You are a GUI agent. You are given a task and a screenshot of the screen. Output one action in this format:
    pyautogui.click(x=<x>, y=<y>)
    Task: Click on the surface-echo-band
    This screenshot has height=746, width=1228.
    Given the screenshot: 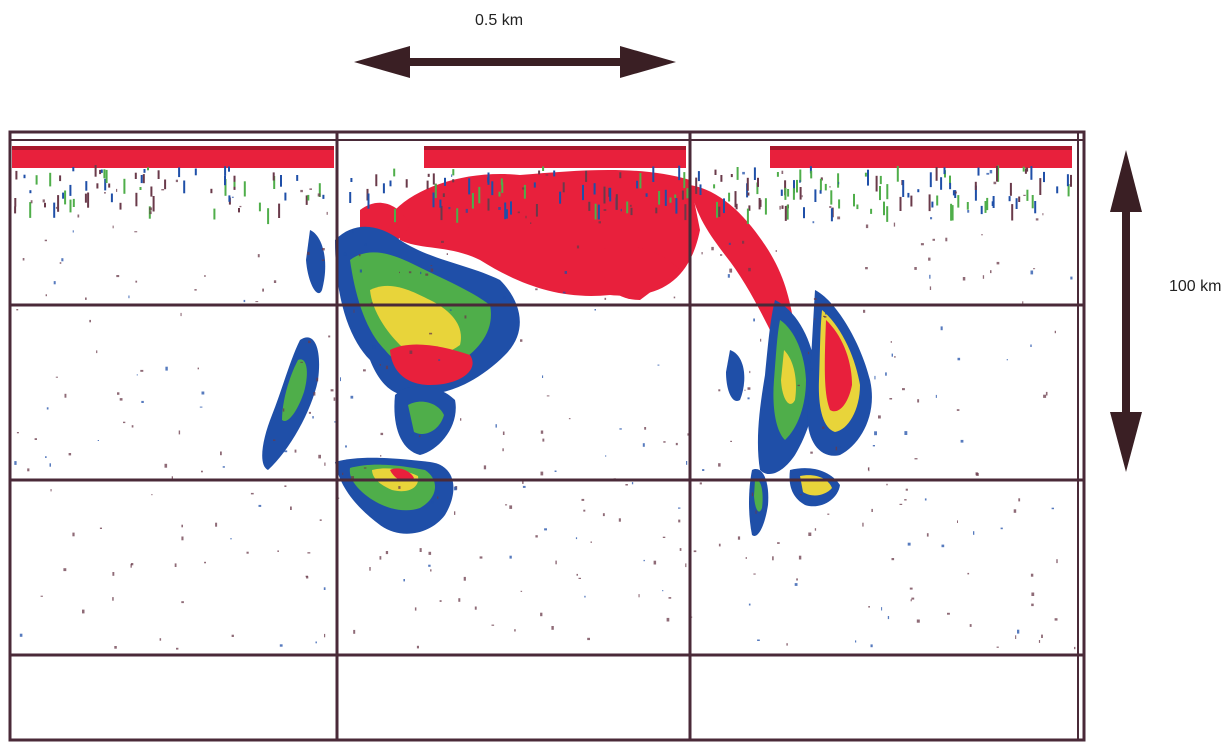 What is the action you would take?
    pyautogui.click(x=542, y=157)
    